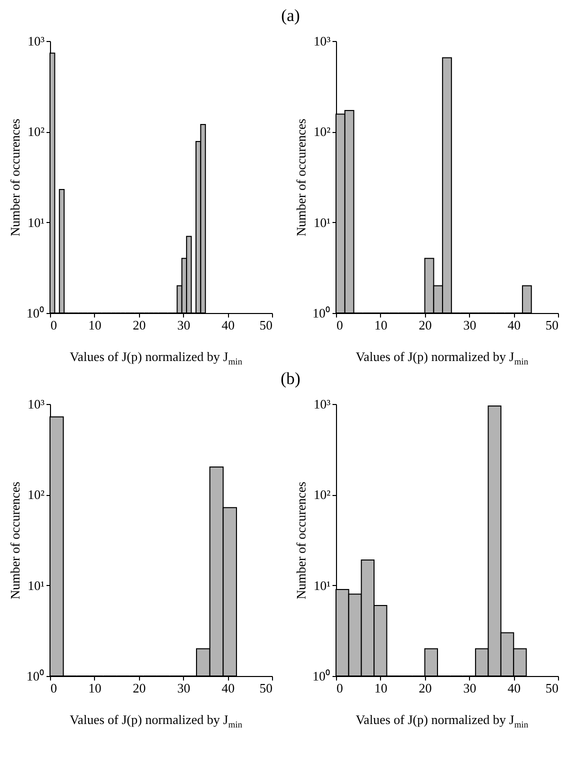 This screenshot has height=774, width=581. I want to click on chart-title: (b), so click(291, 378).